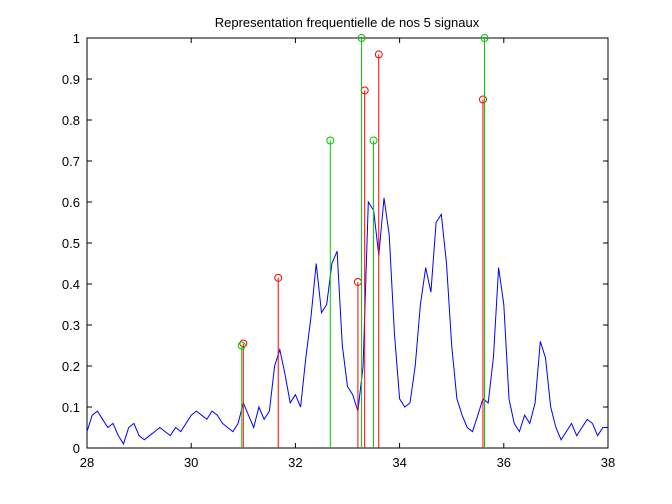 Image resolution: width=672 pixels, height=504 pixels. What do you see at coordinates (71, 243) in the screenshot?
I see `y-tick-label: 0.5` at bounding box center [71, 243].